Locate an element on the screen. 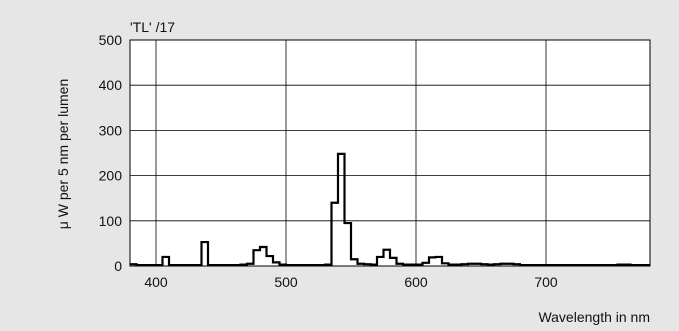 This screenshot has height=331, width=679. y-tick-label: 500 is located at coordinates (111, 40).